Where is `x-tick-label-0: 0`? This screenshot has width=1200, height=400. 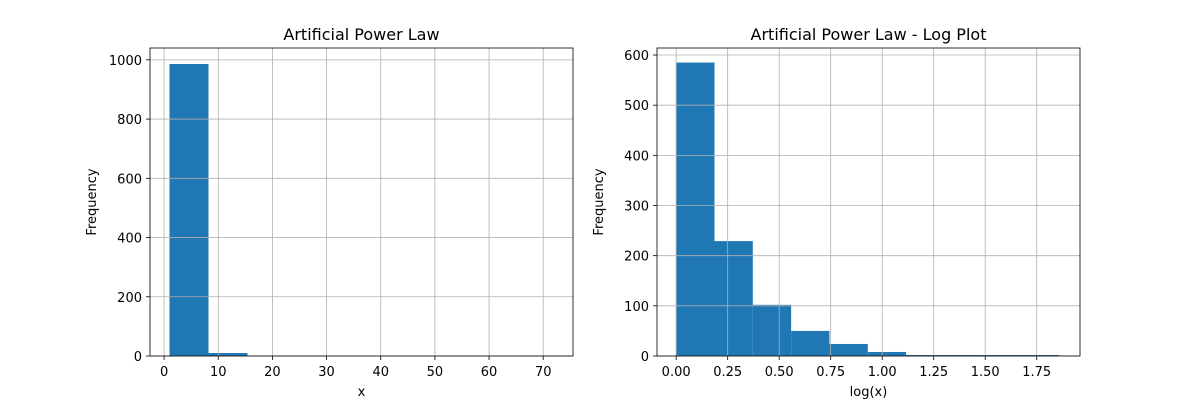 x-tick-label-0: 0 is located at coordinates (164, 372).